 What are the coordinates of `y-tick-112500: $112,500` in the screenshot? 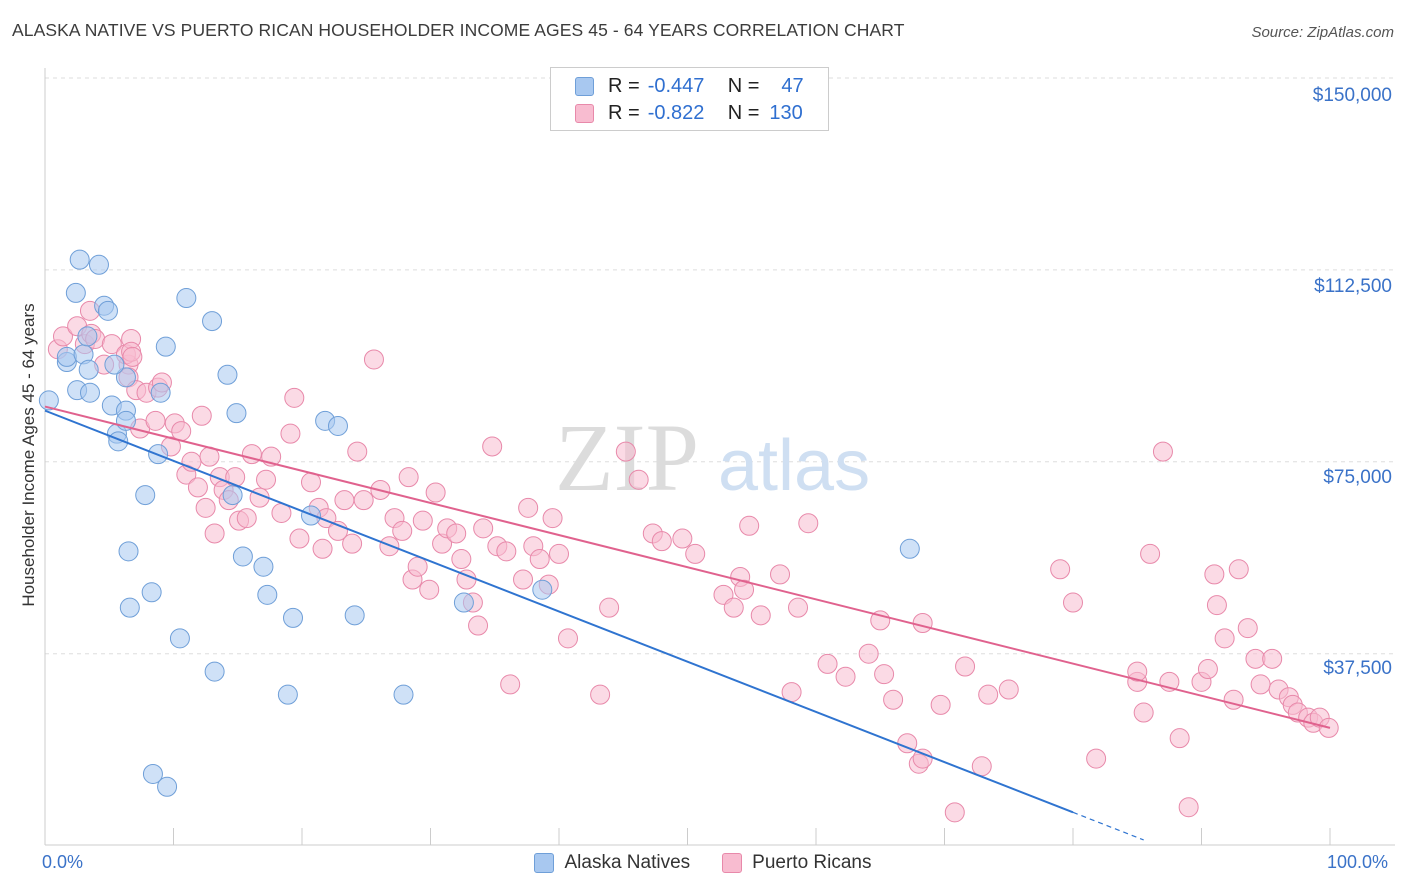 It's located at (1353, 286).